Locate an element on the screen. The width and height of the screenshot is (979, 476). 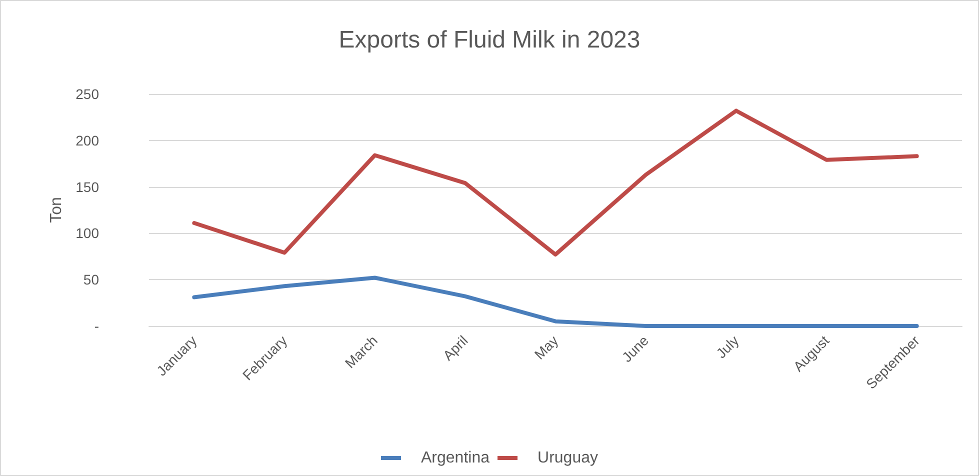
x-tick-label: May is located at coordinates (546, 347).